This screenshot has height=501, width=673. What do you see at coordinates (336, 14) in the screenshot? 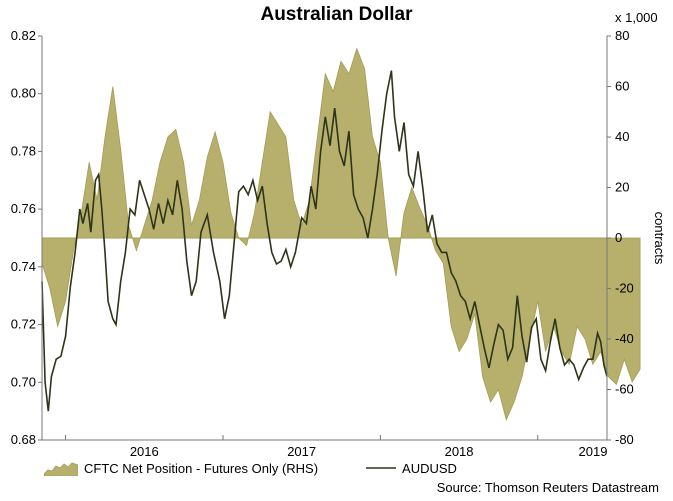
I see `chart-title: Australian Dollar` at bounding box center [336, 14].